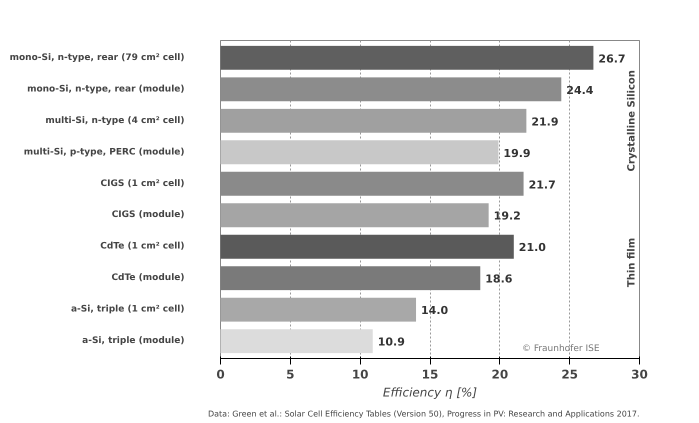 The width and height of the screenshot is (699, 423). Describe the element at coordinates (435, 311) in the screenshot. I see `data-label: 14.0` at that location.